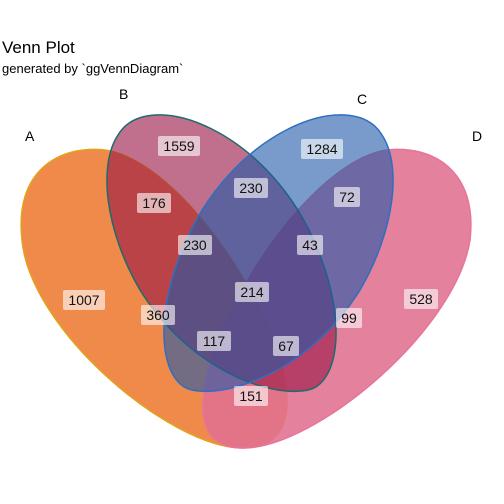  I want to click on svg-text: 528, so click(421, 299).